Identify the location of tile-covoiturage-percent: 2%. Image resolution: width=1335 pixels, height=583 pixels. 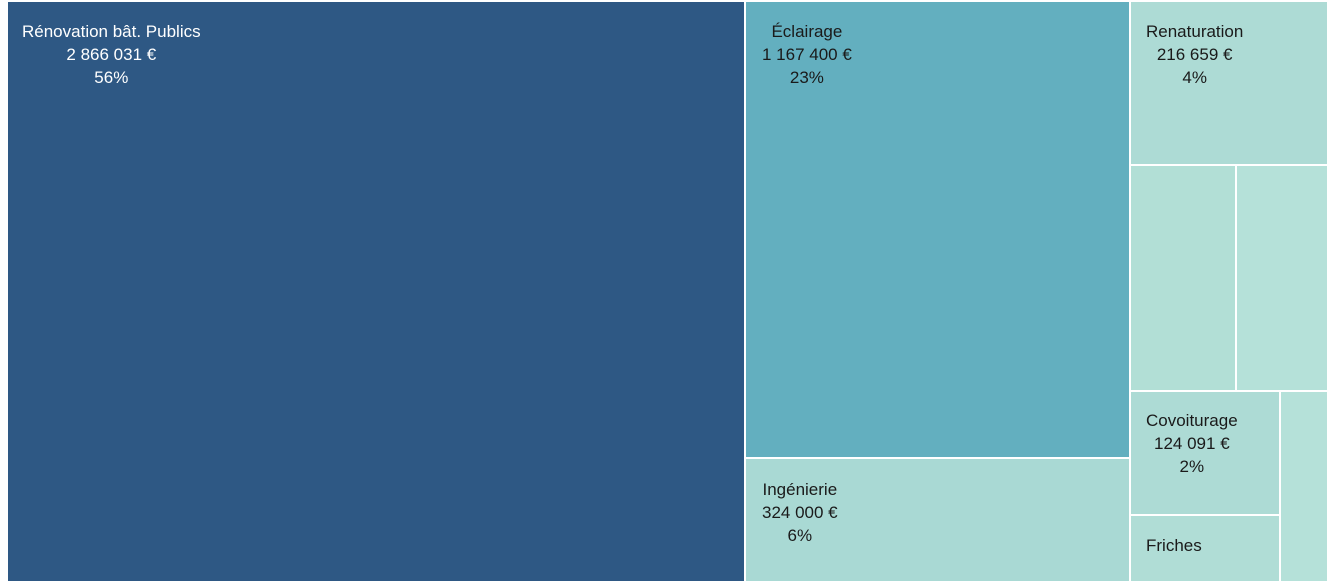
(1192, 466).